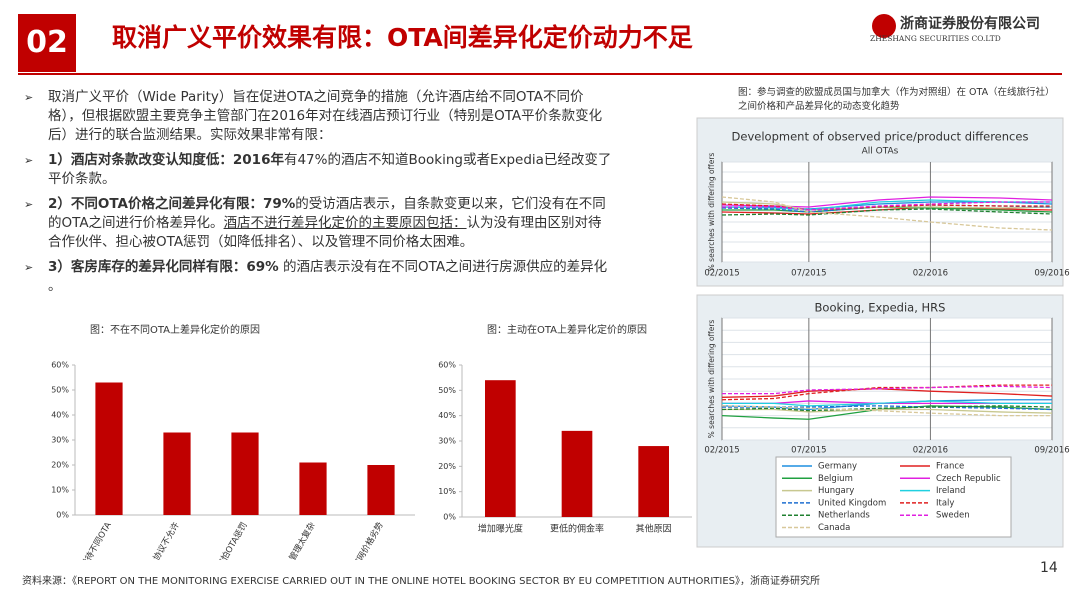  Describe the element at coordinates (654, 529) in the screenshot. I see `x-tick-label: 其他原因` at that location.